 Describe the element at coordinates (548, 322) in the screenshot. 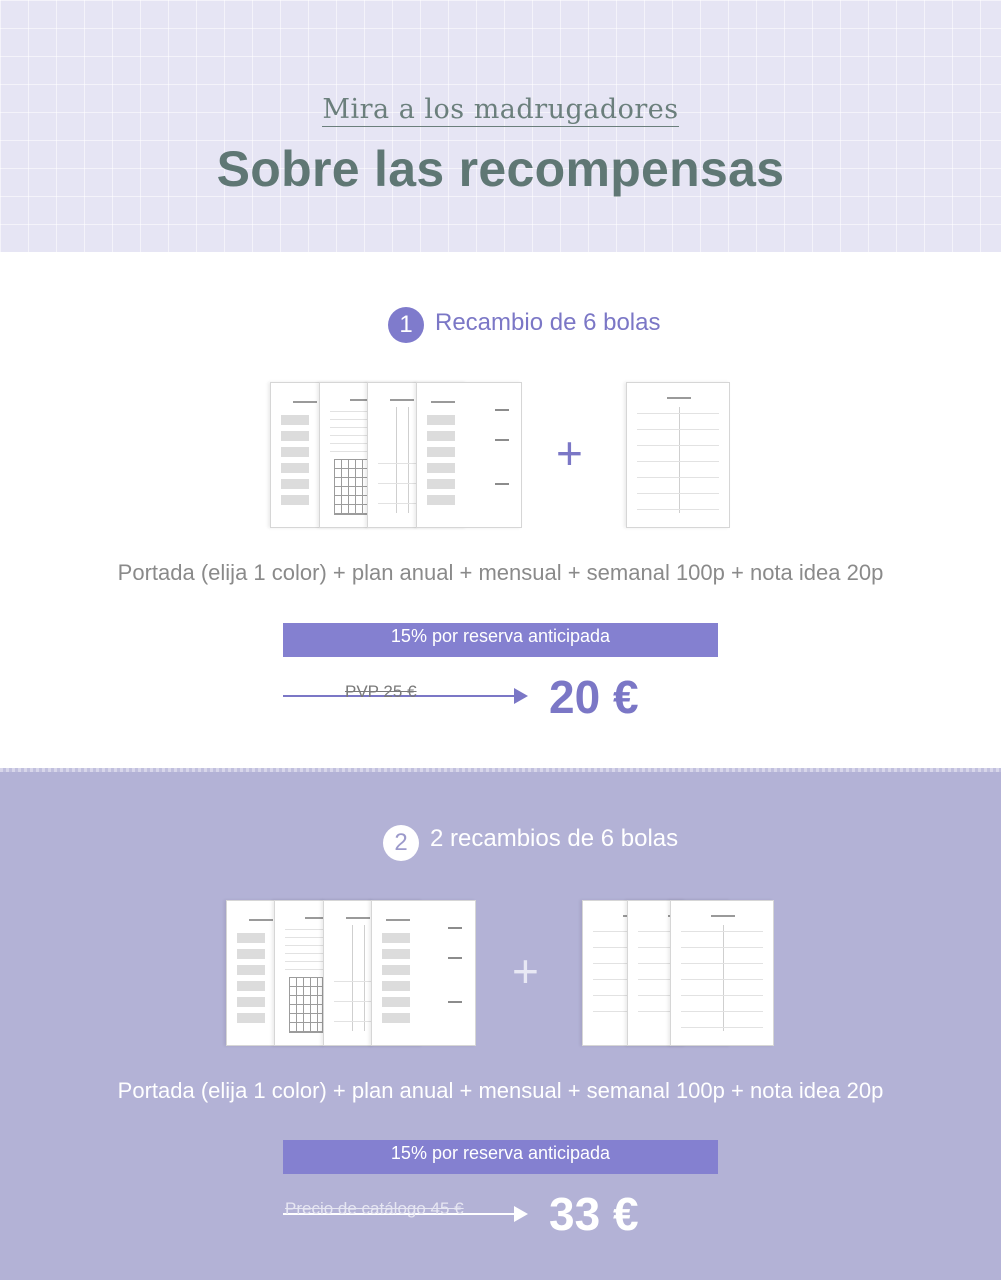

I see `reward-title-1: Recambio de 6 bolas` at that location.